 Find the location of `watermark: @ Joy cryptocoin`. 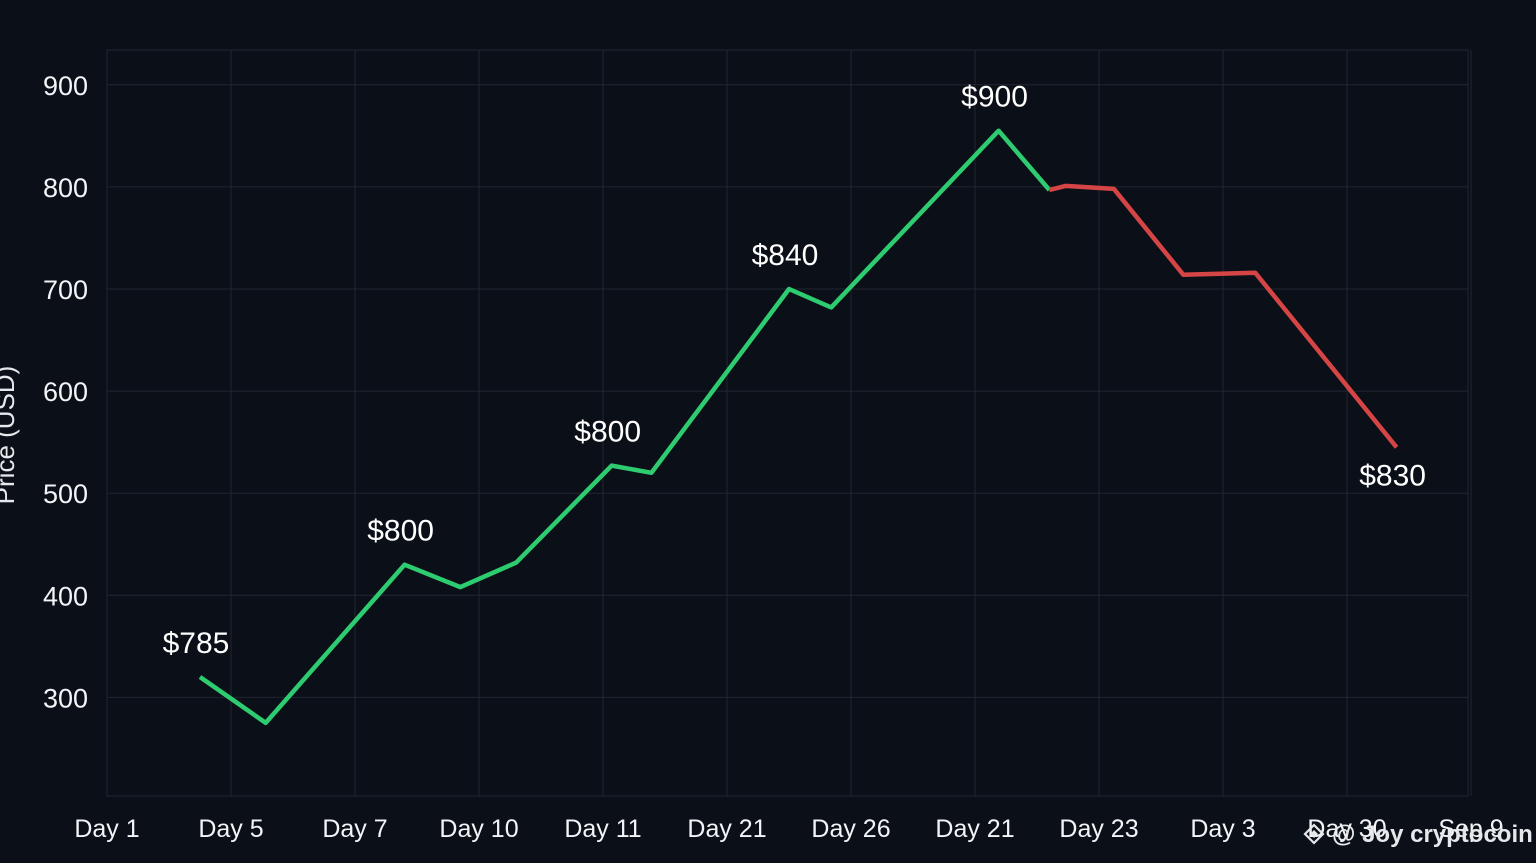

watermark: @ Joy cryptocoin is located at coordinates (1418, 834).